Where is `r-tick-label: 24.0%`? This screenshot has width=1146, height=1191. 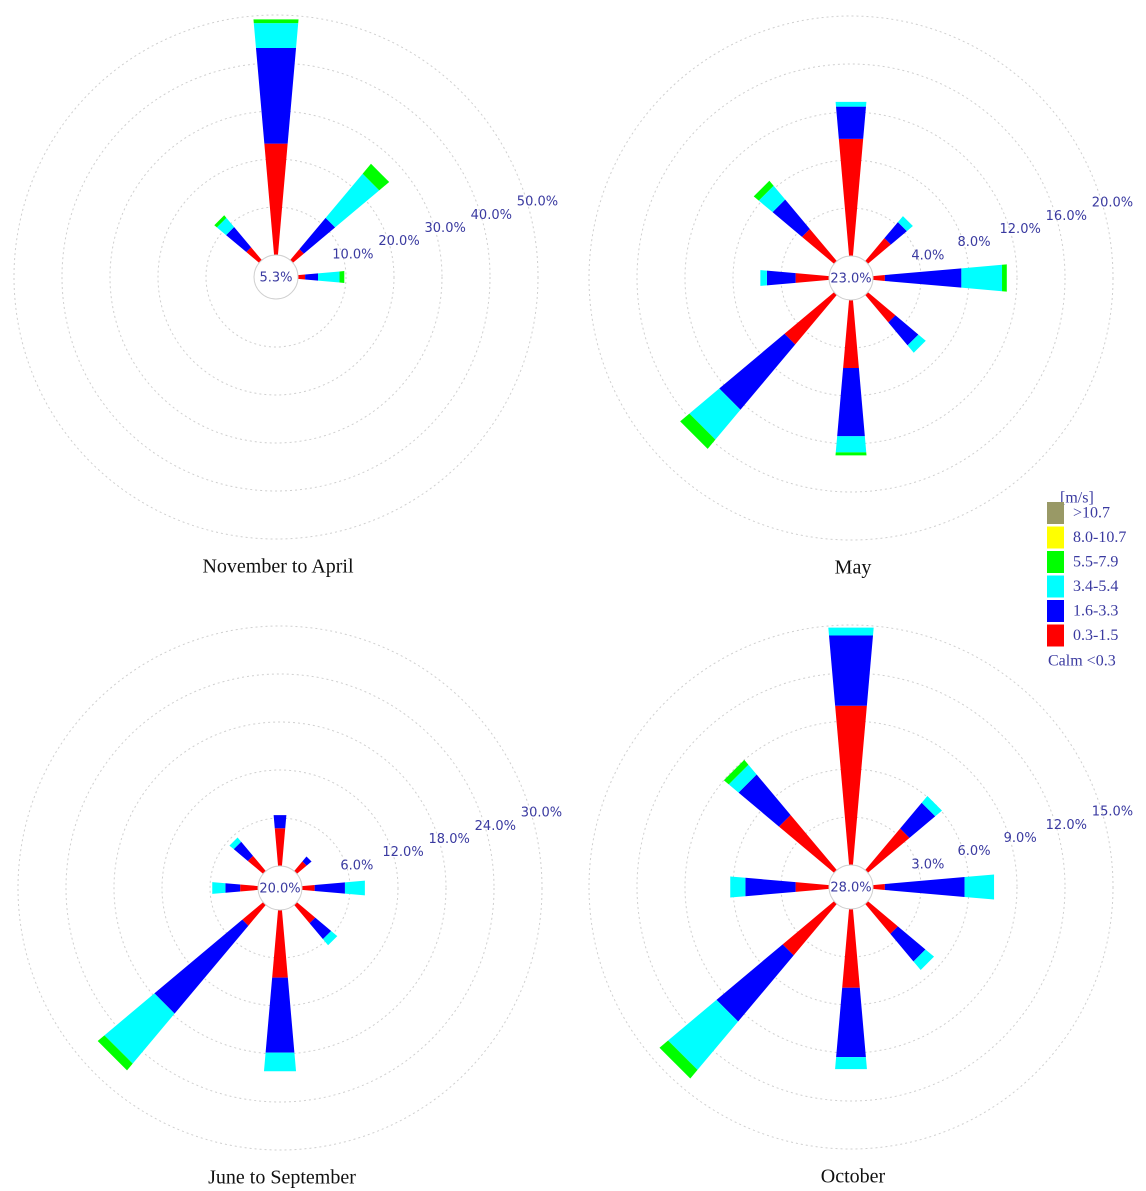 r-tick-label: 24.0% is located at coordinates (495, 826).